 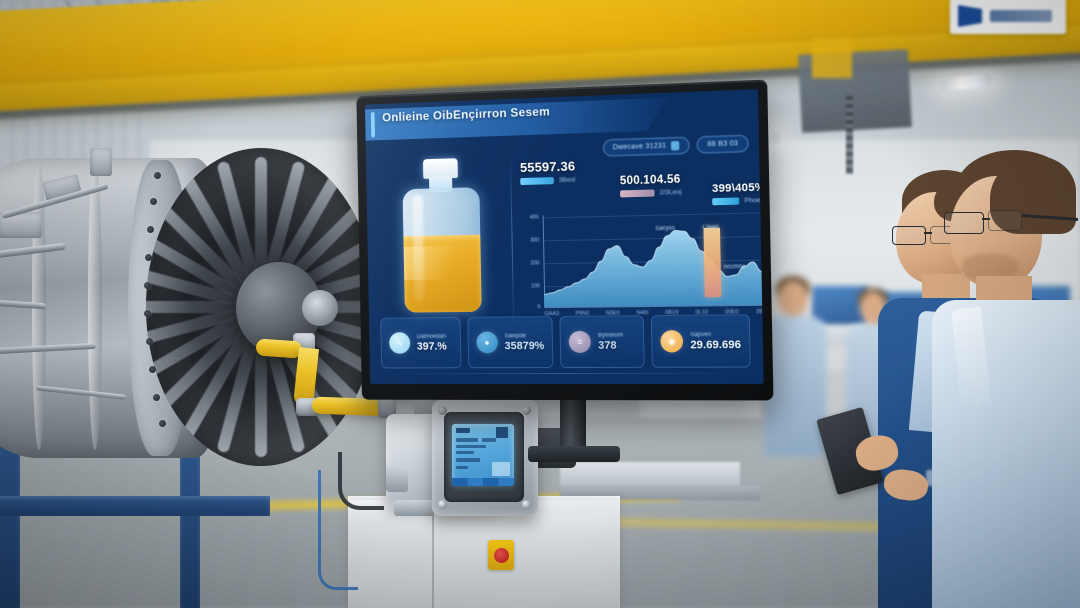 I want to click on kpi-item: 55597.36 3Beol, so click(x=547, y=172).